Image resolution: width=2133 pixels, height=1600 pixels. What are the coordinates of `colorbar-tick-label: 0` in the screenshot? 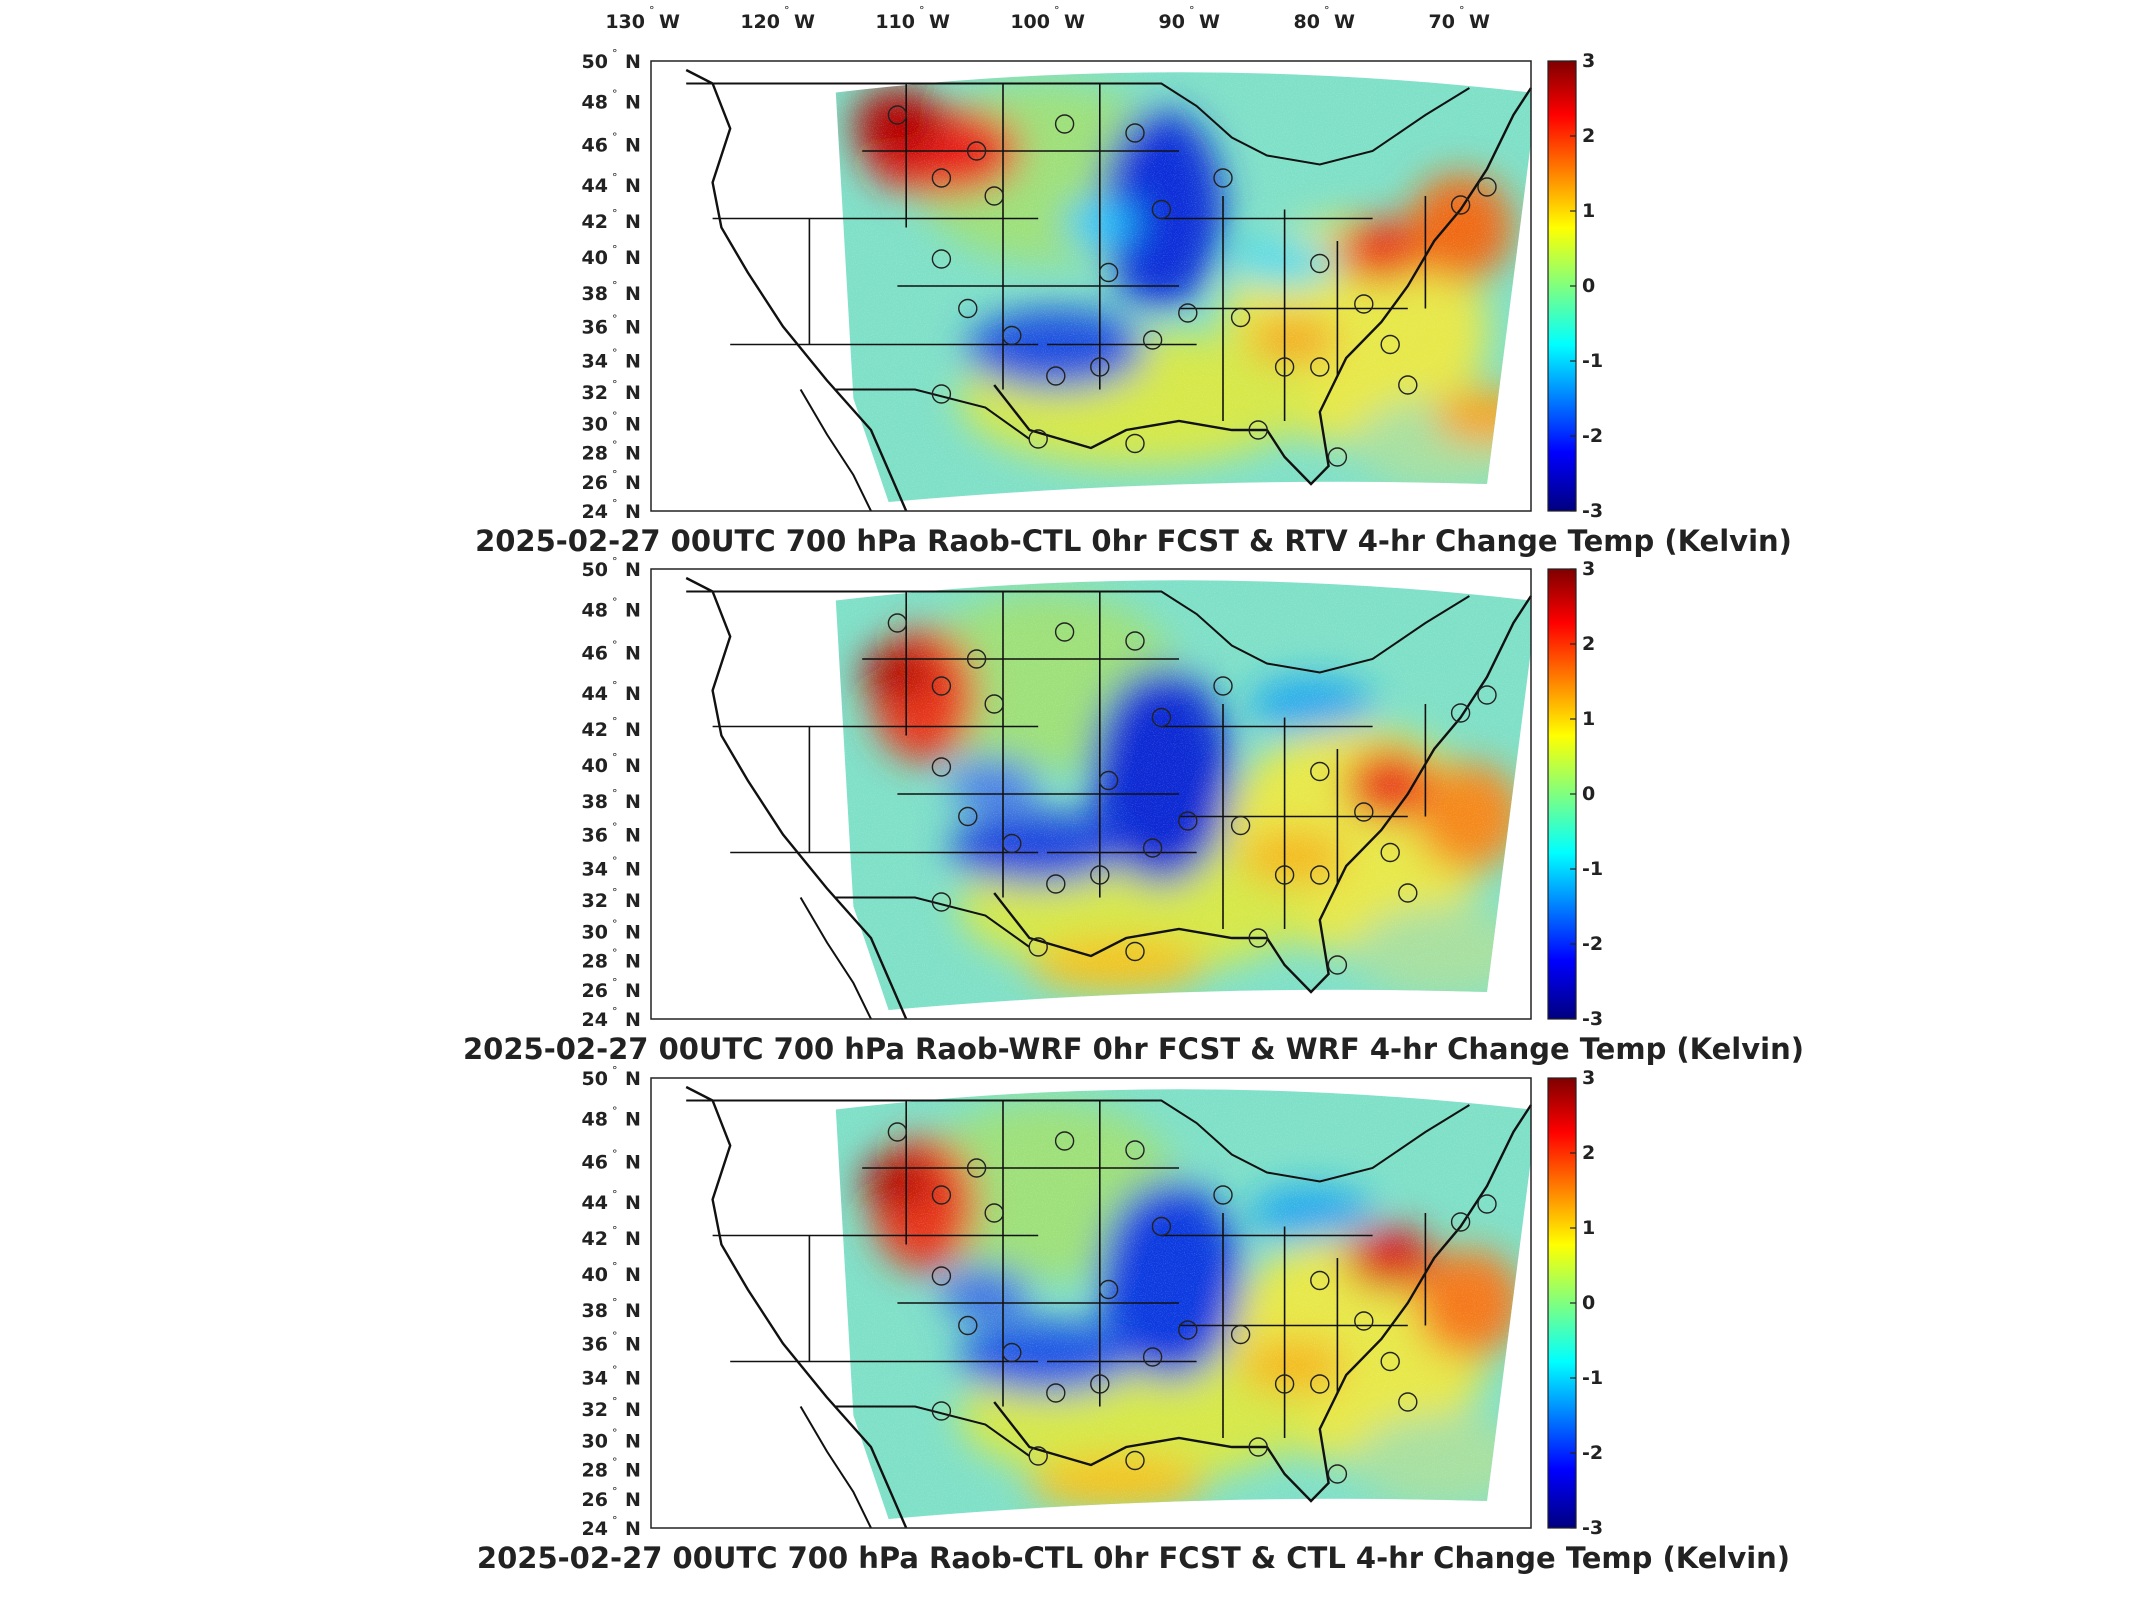 It's located at (1588, 286).